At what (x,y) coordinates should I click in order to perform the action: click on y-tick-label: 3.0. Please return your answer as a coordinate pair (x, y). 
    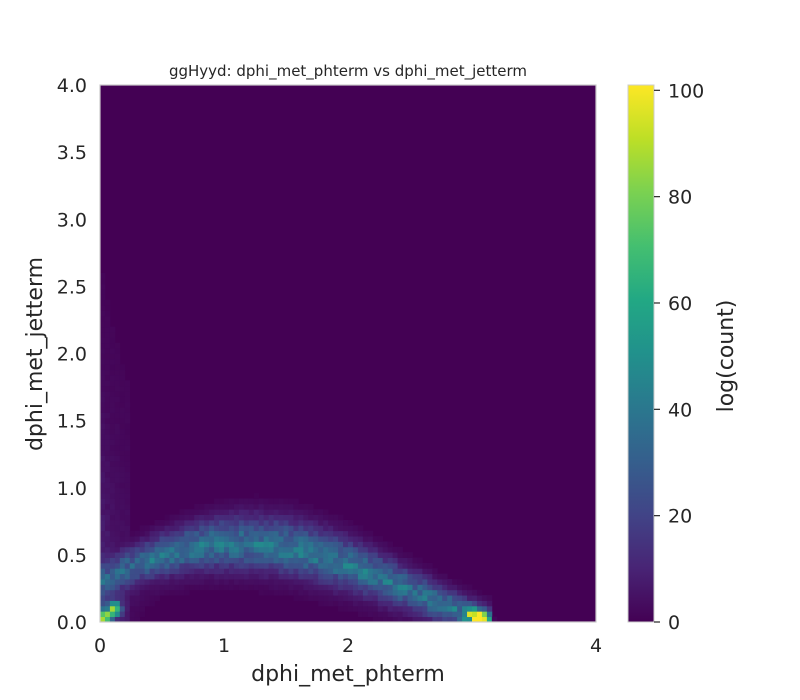
    Looking at the image, I should click on (72, 220).